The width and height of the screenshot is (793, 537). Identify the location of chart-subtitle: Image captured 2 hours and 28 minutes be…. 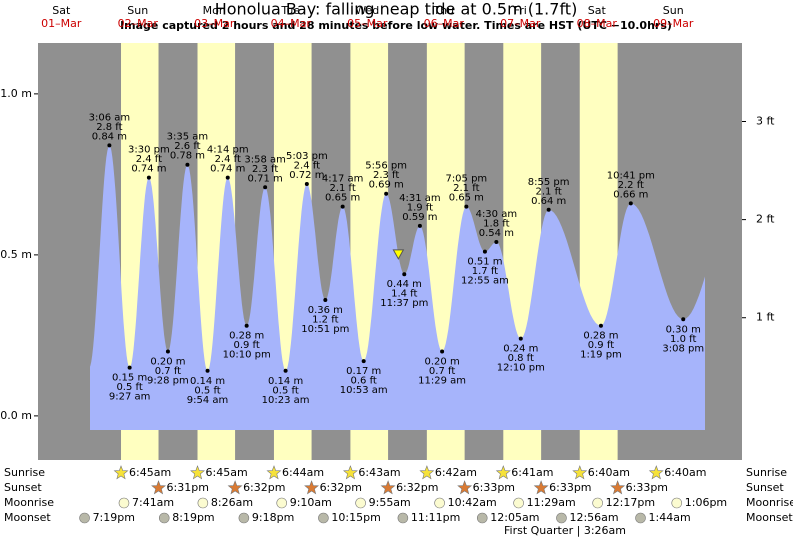
(396, 25).